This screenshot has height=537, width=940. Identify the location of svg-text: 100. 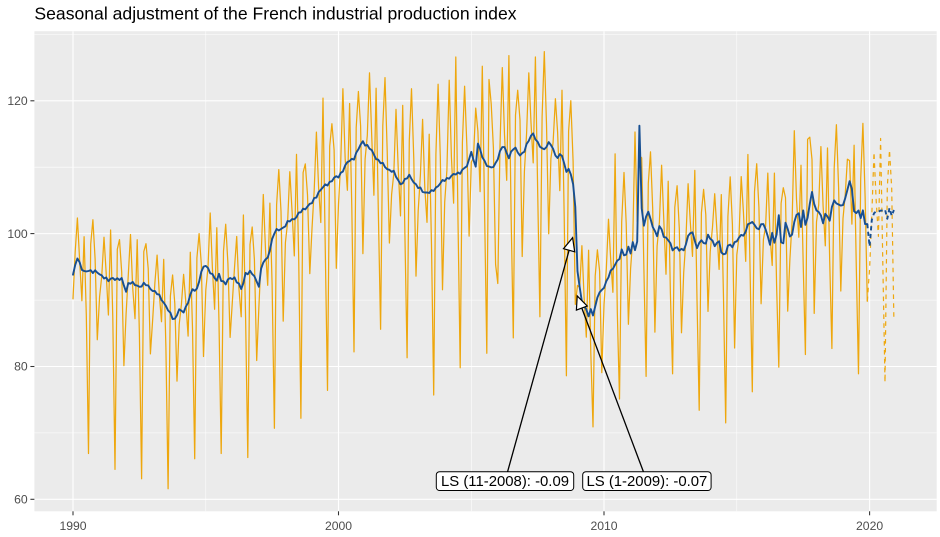
(17, 234).